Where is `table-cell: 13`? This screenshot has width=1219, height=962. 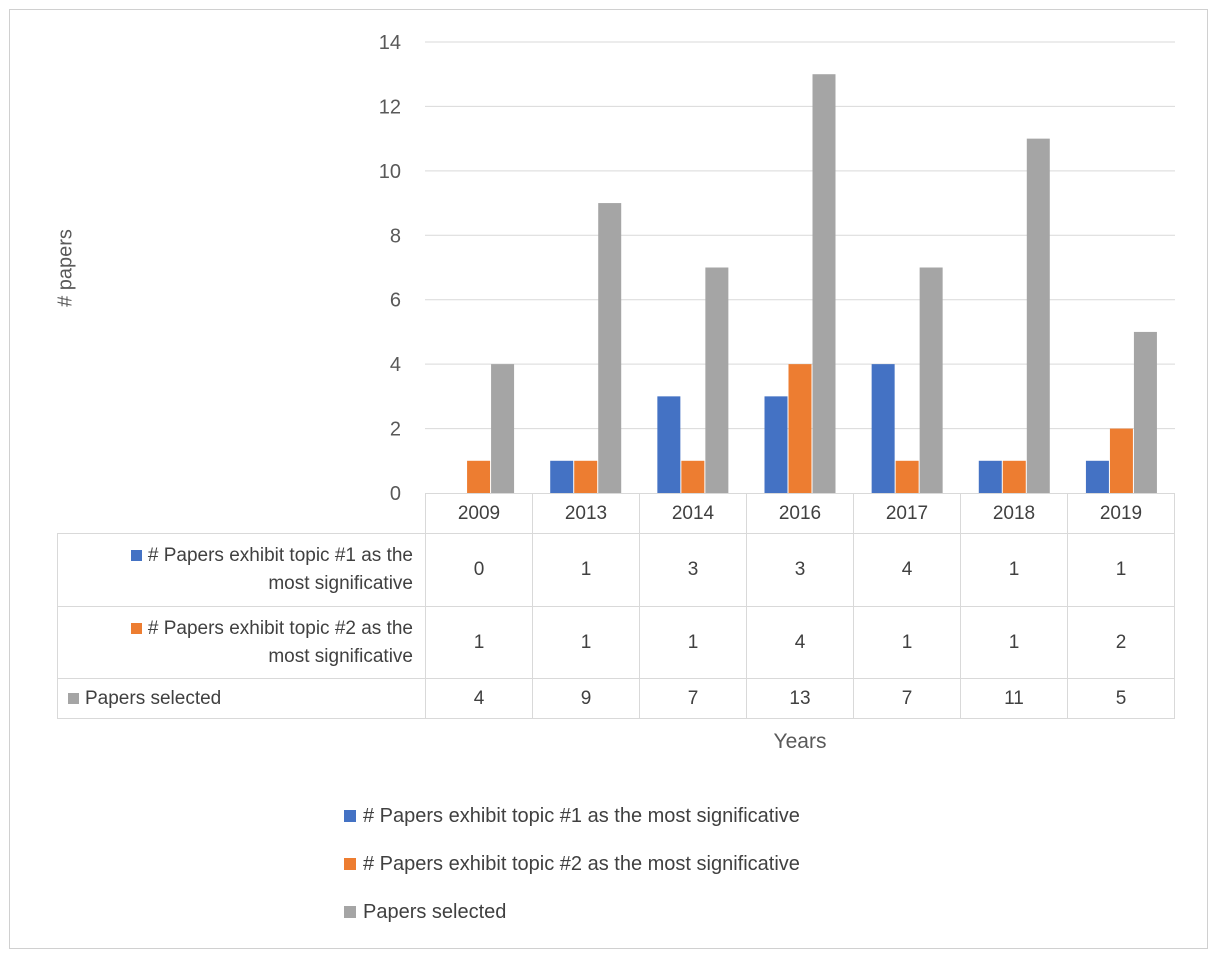
table-cell: 13 is located at coordinates (800, 698).